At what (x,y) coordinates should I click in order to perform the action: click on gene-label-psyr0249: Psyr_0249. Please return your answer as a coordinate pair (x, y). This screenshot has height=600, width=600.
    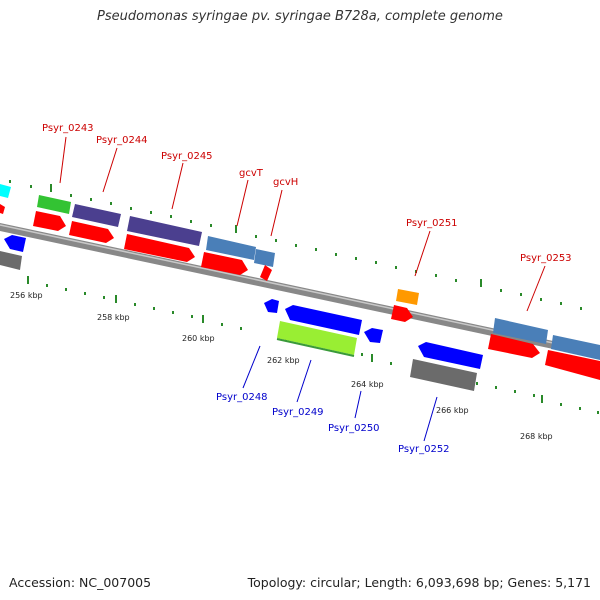
    Looking at the image, I should click on (298, 412).